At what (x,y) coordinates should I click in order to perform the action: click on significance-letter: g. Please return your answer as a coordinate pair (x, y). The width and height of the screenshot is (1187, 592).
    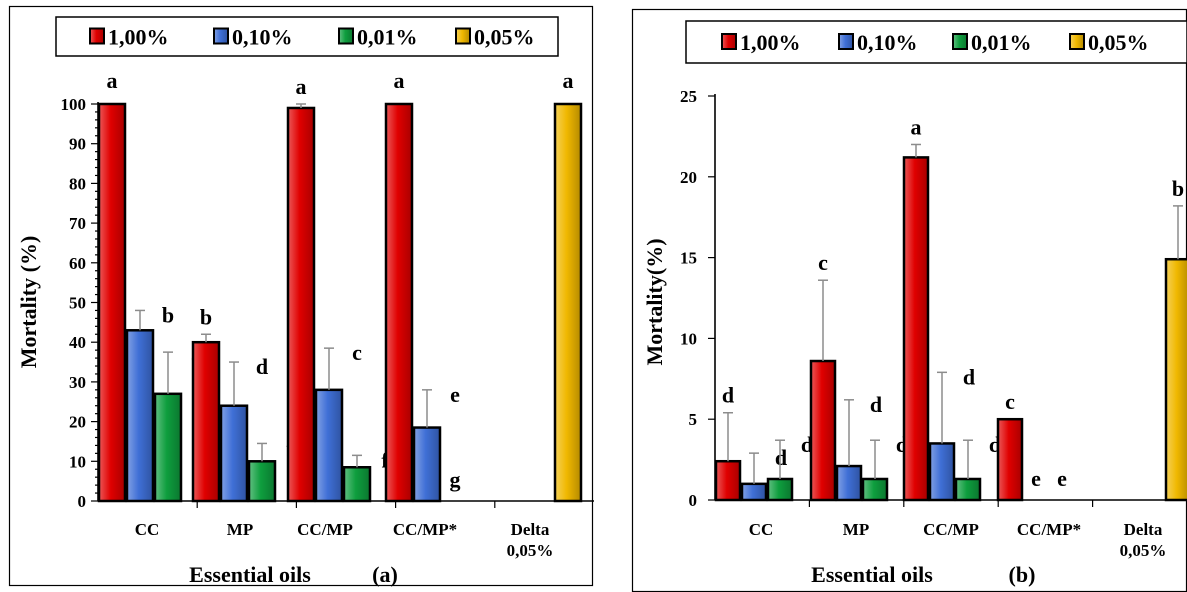
    Looking at the image, I should click on (455, 479).